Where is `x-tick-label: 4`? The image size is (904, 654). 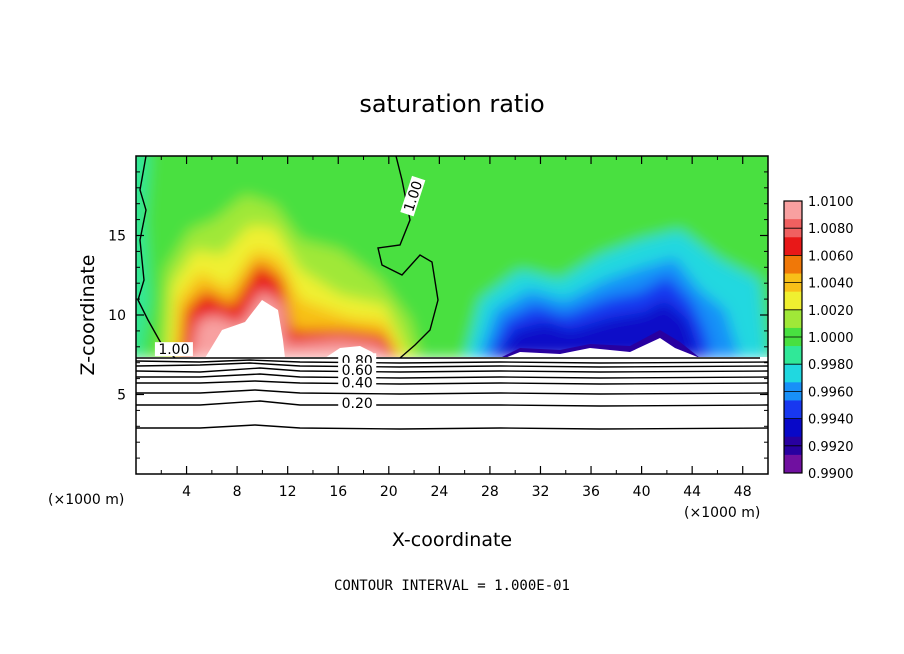 x-tick-label: 4 is located at coordinates (186, 492).